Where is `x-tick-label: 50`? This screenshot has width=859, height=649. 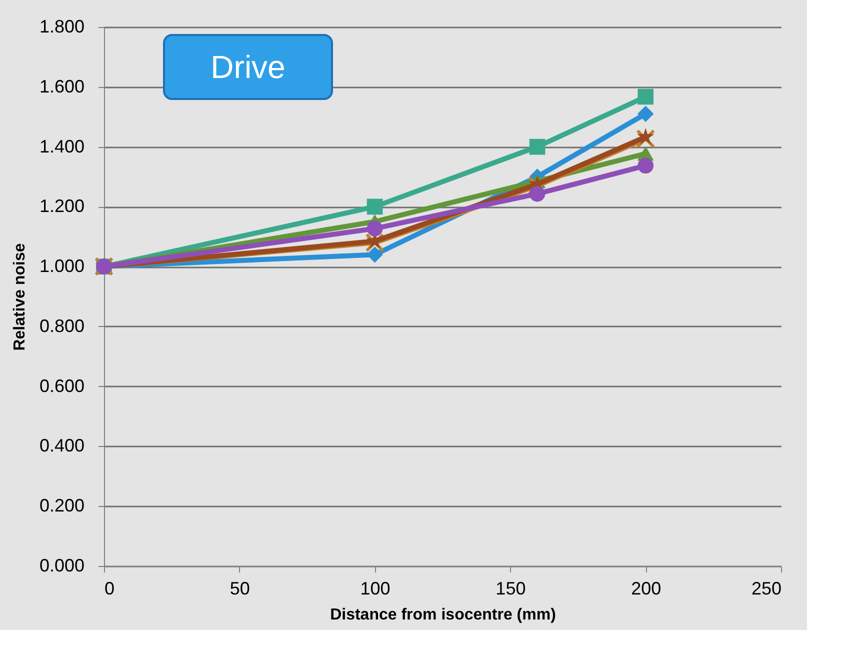
x-tick-label: 50 is located at coordinates (240, 588).